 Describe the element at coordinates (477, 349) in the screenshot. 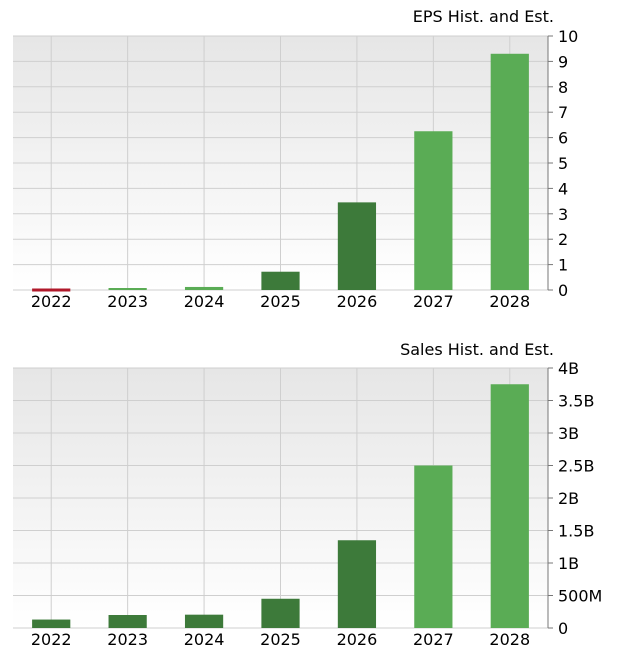

I see `chart-title: Sales Hist. and Est.` at that location.